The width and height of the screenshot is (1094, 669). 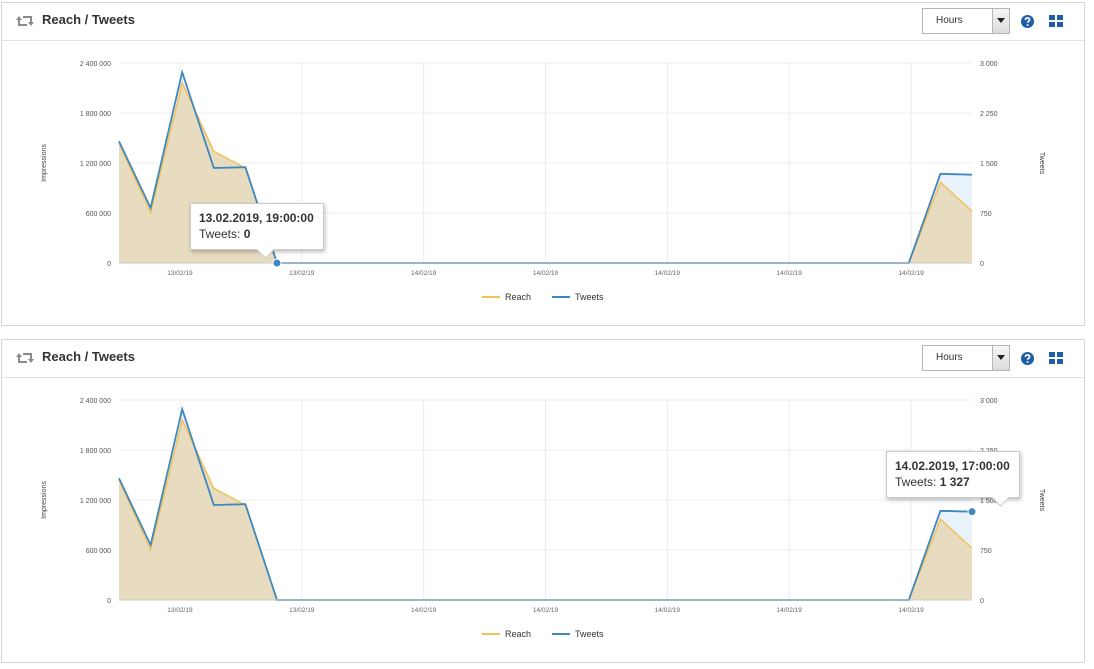 I want to click on tooltip-title: 13.02.2019, 19:00:00, so click(x=256, y=218).